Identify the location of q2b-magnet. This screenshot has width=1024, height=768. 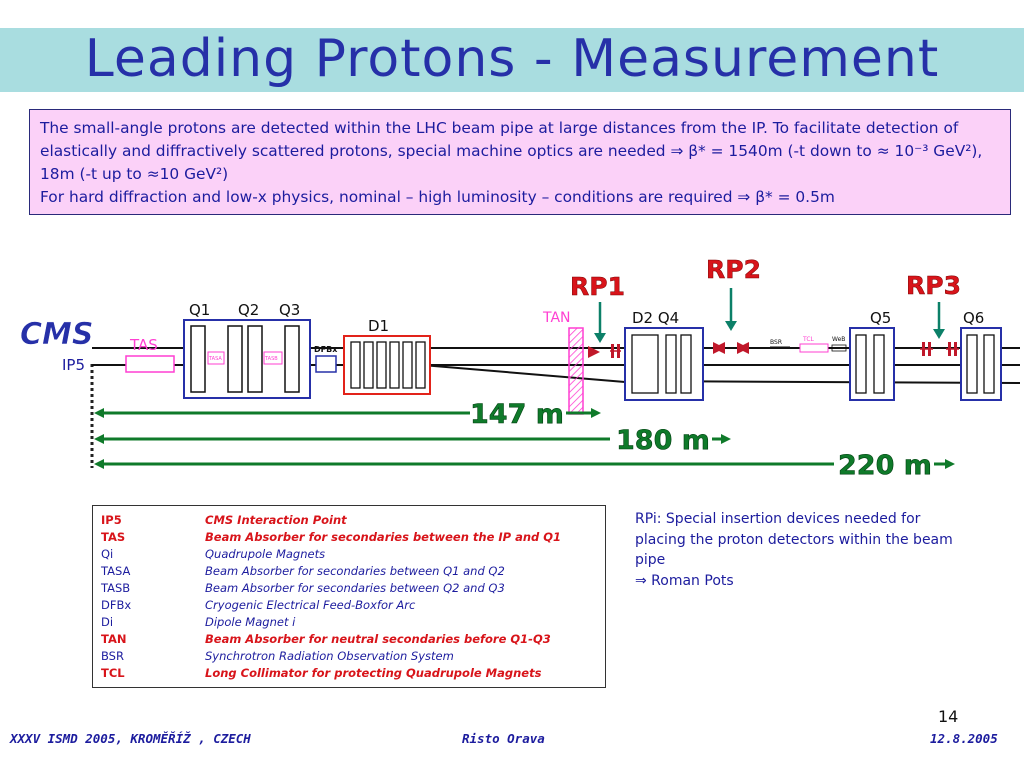
(255, 359).